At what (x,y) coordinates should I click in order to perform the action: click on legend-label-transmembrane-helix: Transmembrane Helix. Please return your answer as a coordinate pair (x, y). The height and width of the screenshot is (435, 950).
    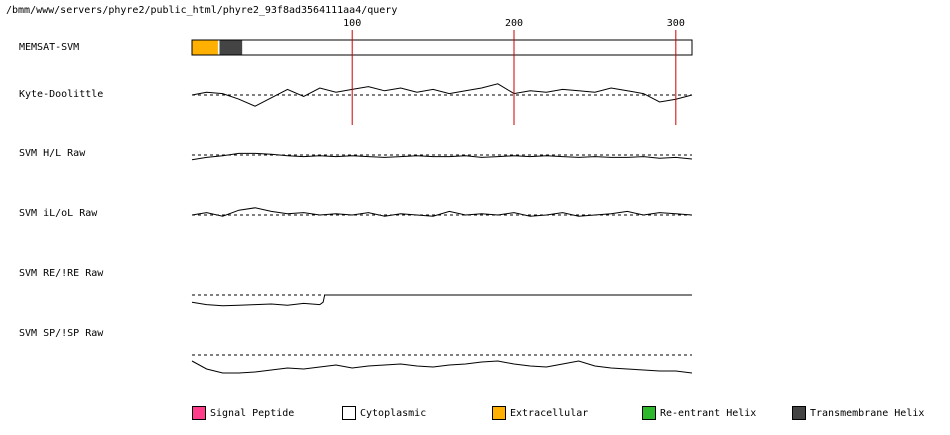
    Looking at the image, I should click on (867, 413).